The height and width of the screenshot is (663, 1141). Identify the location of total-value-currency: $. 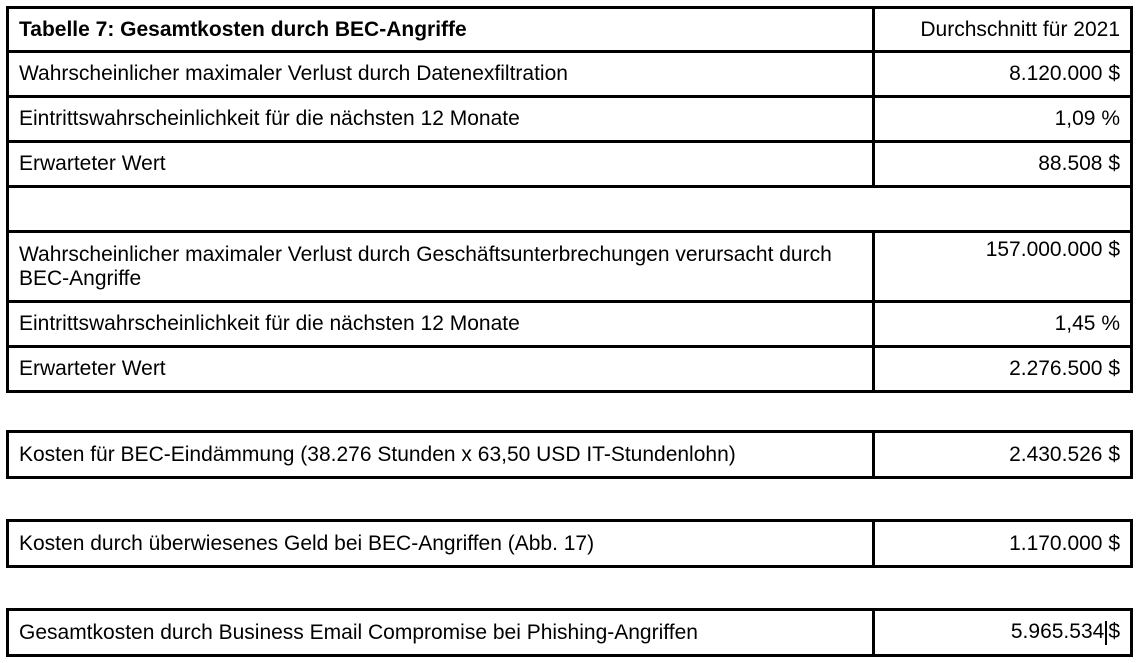
(1114, 632).